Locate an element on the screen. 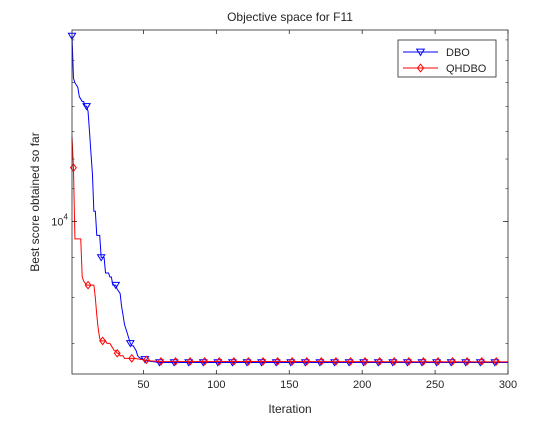 The width and height of the screenshot is (560, 425). y-tick-label: 104 is located at coordinates (59, 220).